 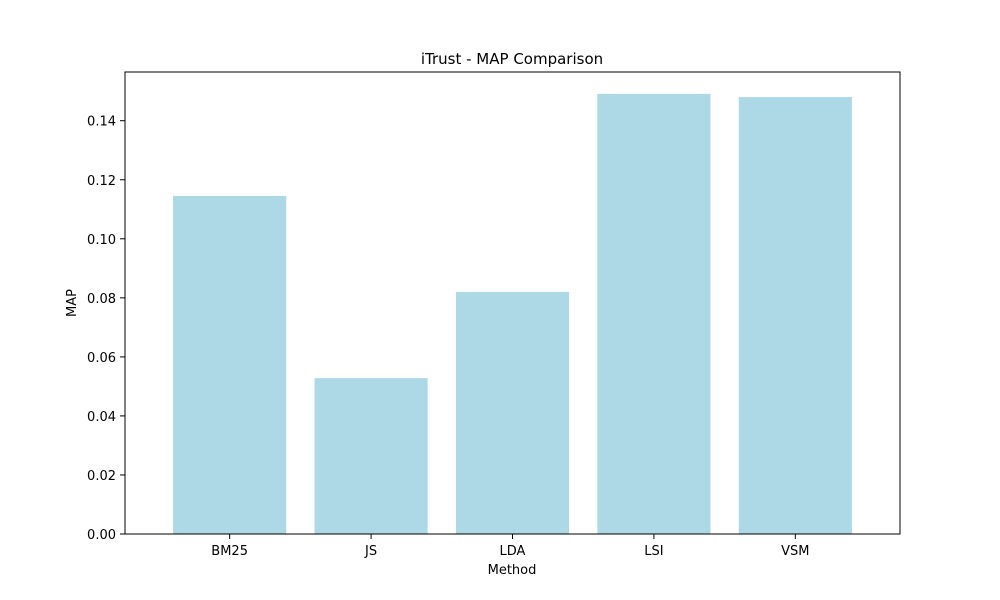 I want to click on x-tick-label: VSM, so click(x=795, y=551).